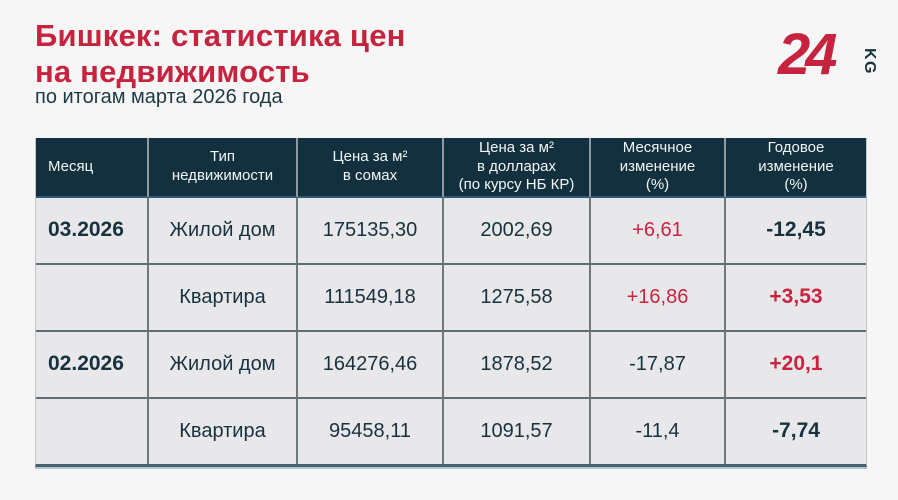 The height and width of the screenshot is (500, 898). What do you see at coordinates (517, 365) in the screenshot?
I see `price-usd-cell: 1878,52` at bounding box center [517, 365].